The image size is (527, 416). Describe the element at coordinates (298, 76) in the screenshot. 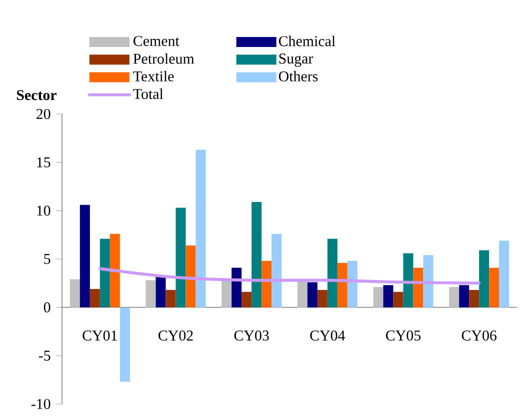

I see `legend-label: Others` at that location.